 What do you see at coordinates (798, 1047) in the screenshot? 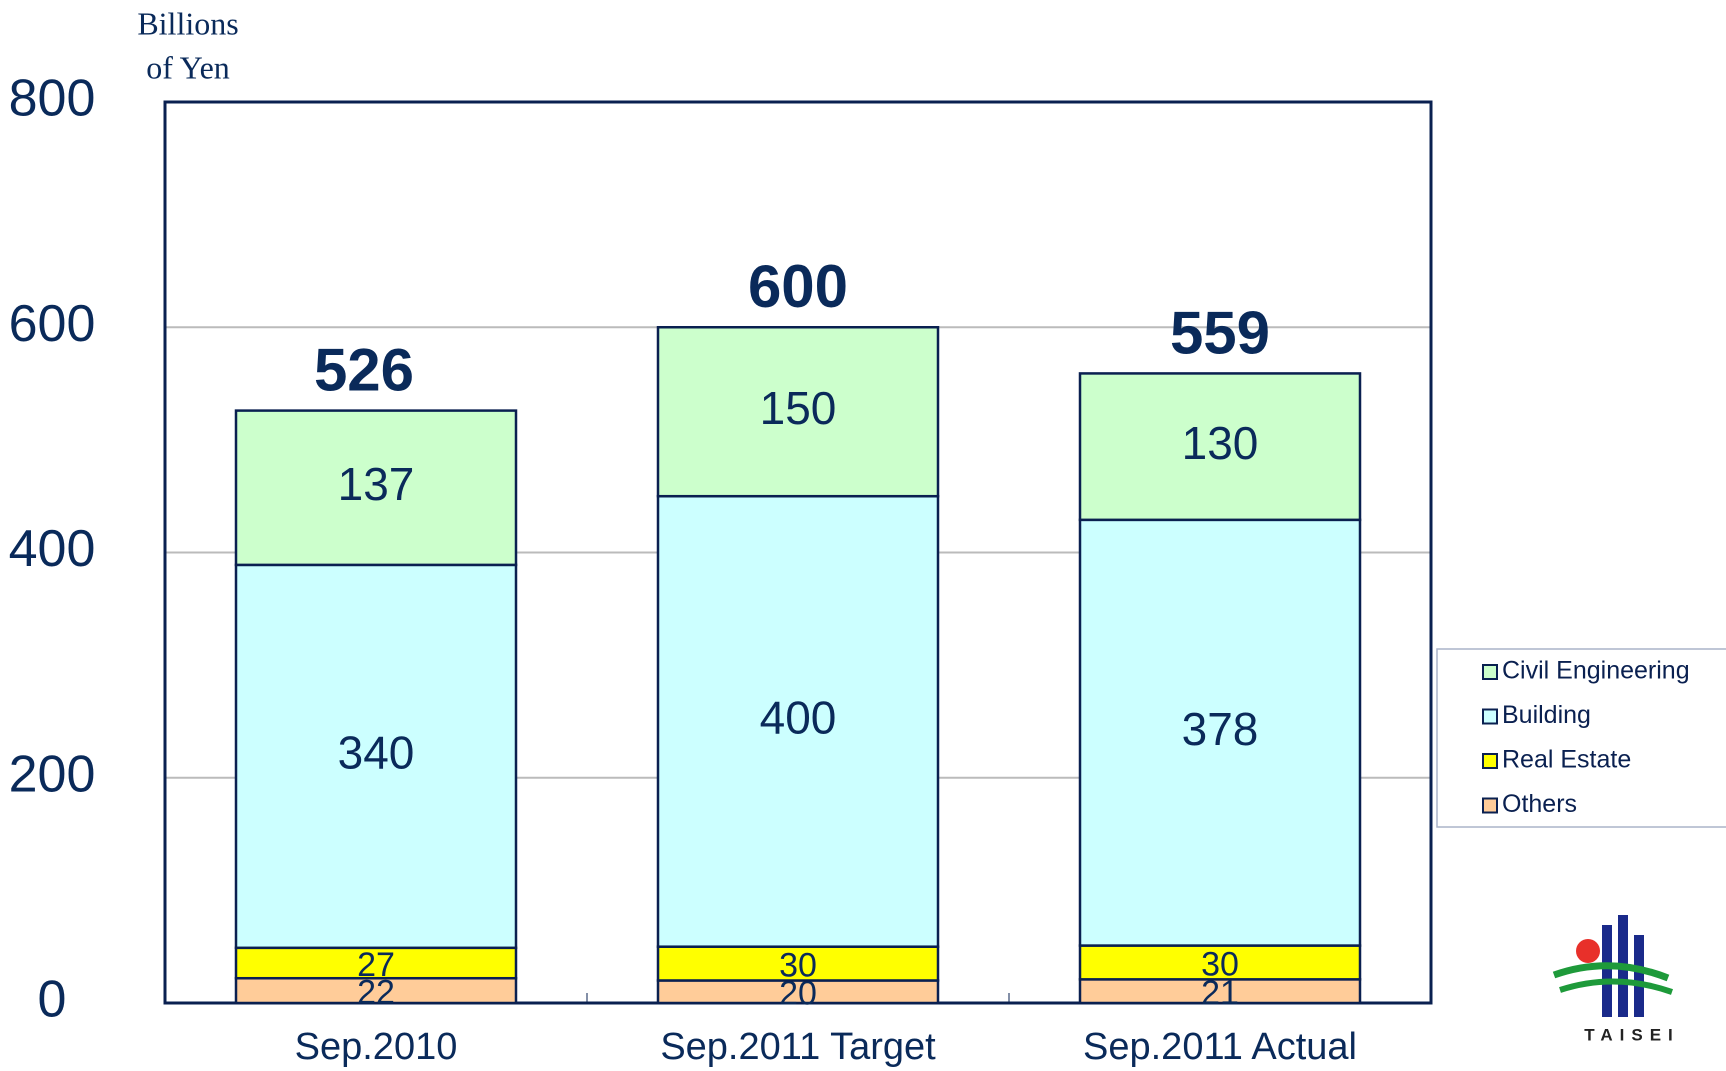
I see `x-tick-label: Sep.2011 Target` at bounding box center [798, 1047].